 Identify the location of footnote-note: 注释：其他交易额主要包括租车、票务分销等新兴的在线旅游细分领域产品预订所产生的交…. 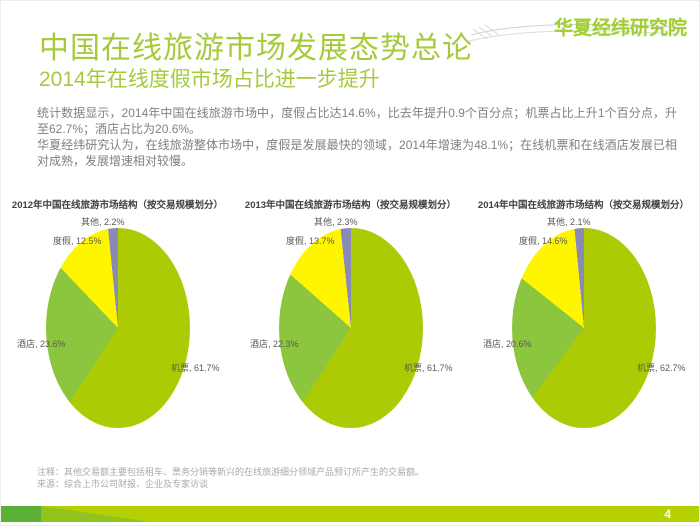
(231, 472).